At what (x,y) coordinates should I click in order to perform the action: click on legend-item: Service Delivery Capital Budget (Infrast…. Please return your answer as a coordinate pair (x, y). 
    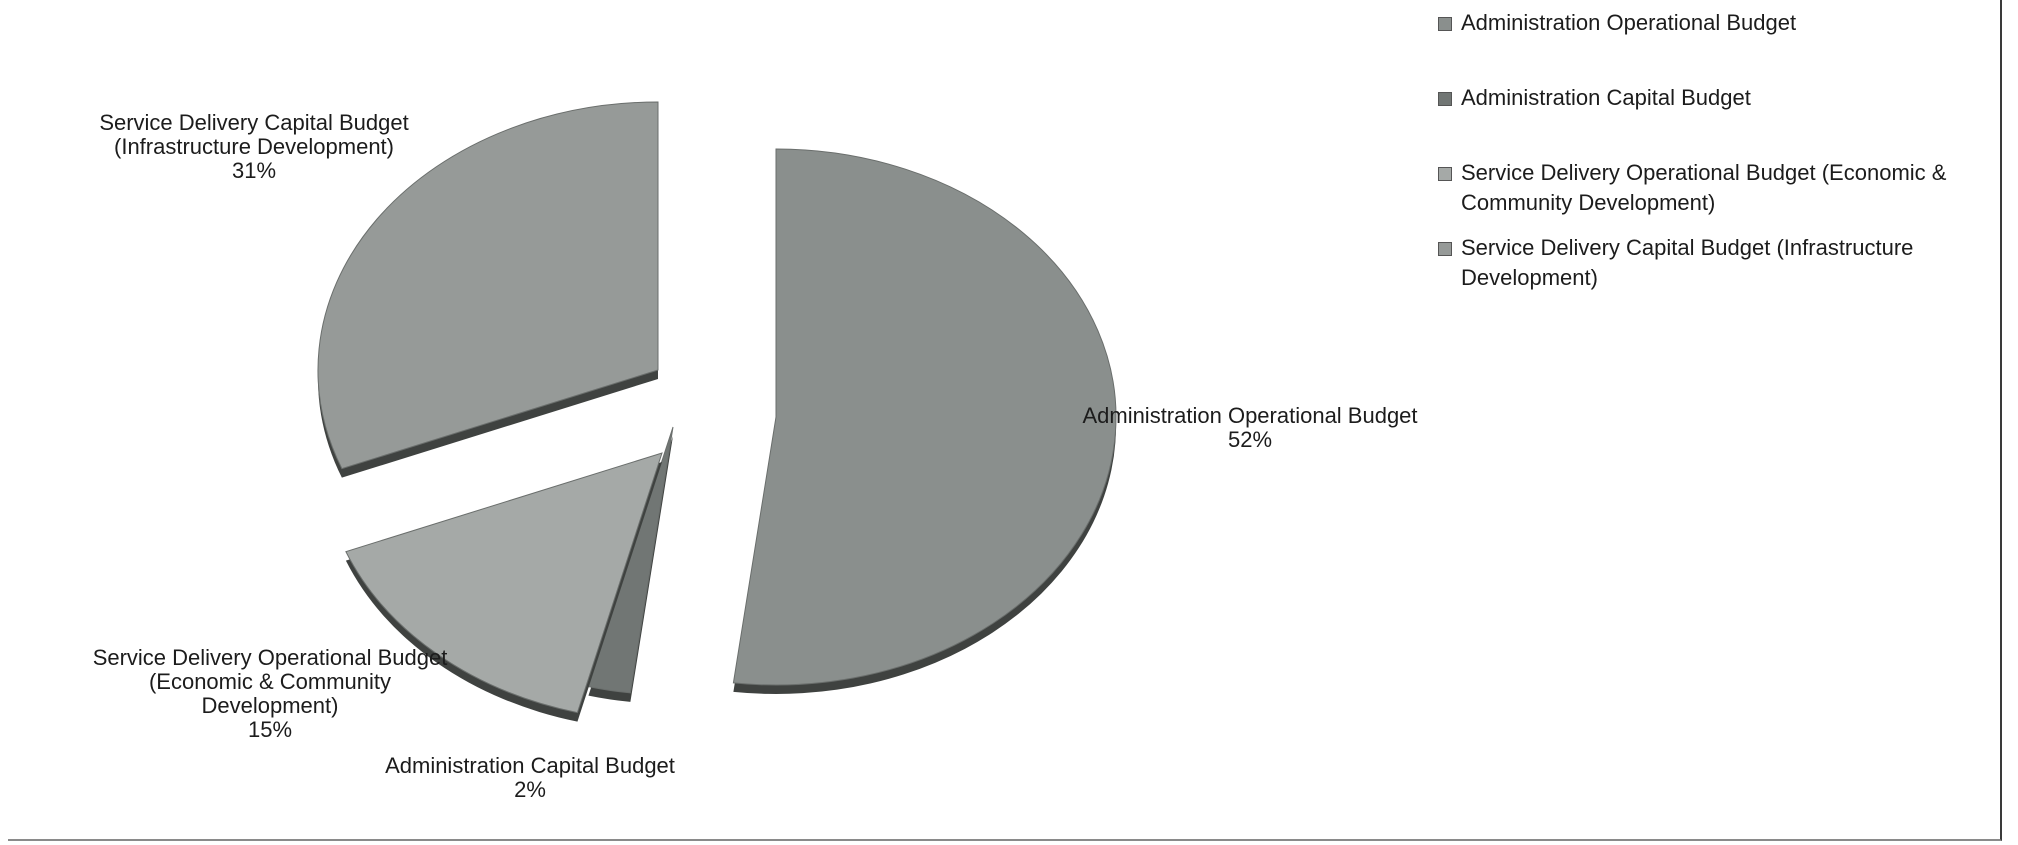
    Looking at the image, I should click on (1718, 270).